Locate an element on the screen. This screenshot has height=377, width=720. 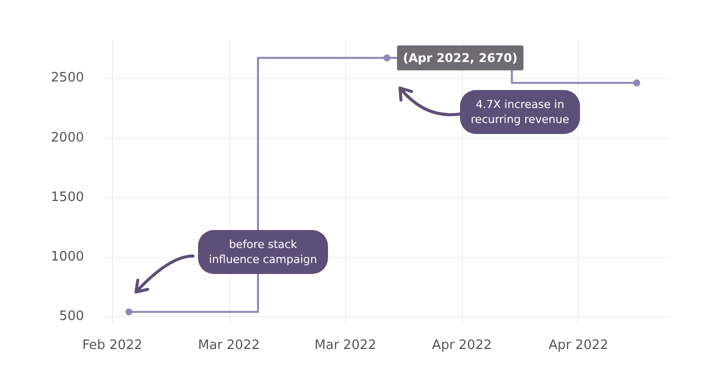
y-tick-label: 500 is located at coordinates (71, 316).